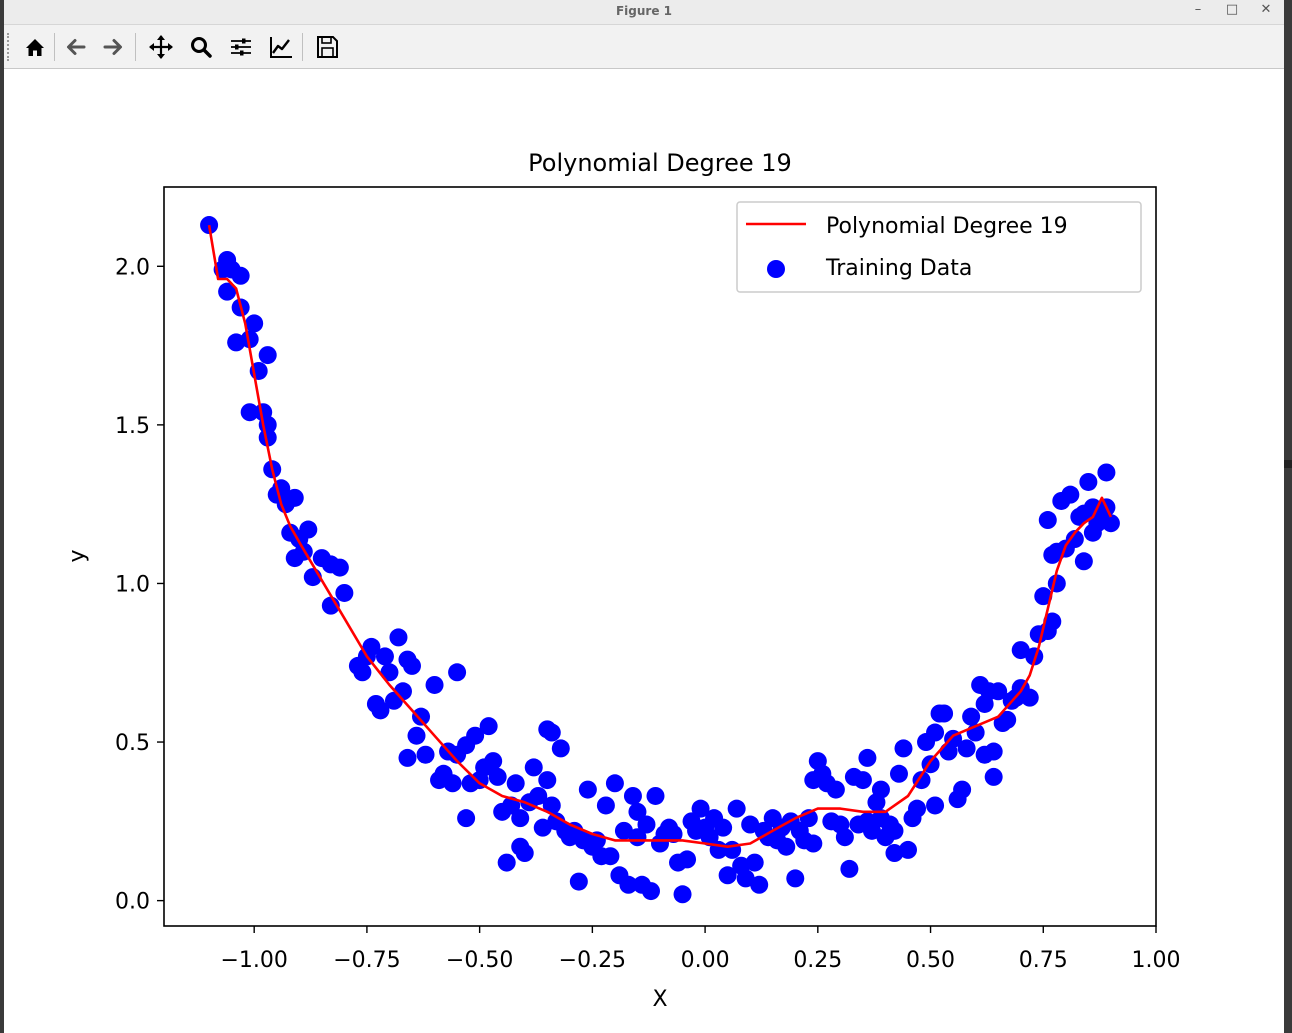  I want to click on home-icon, so click(35, 47).